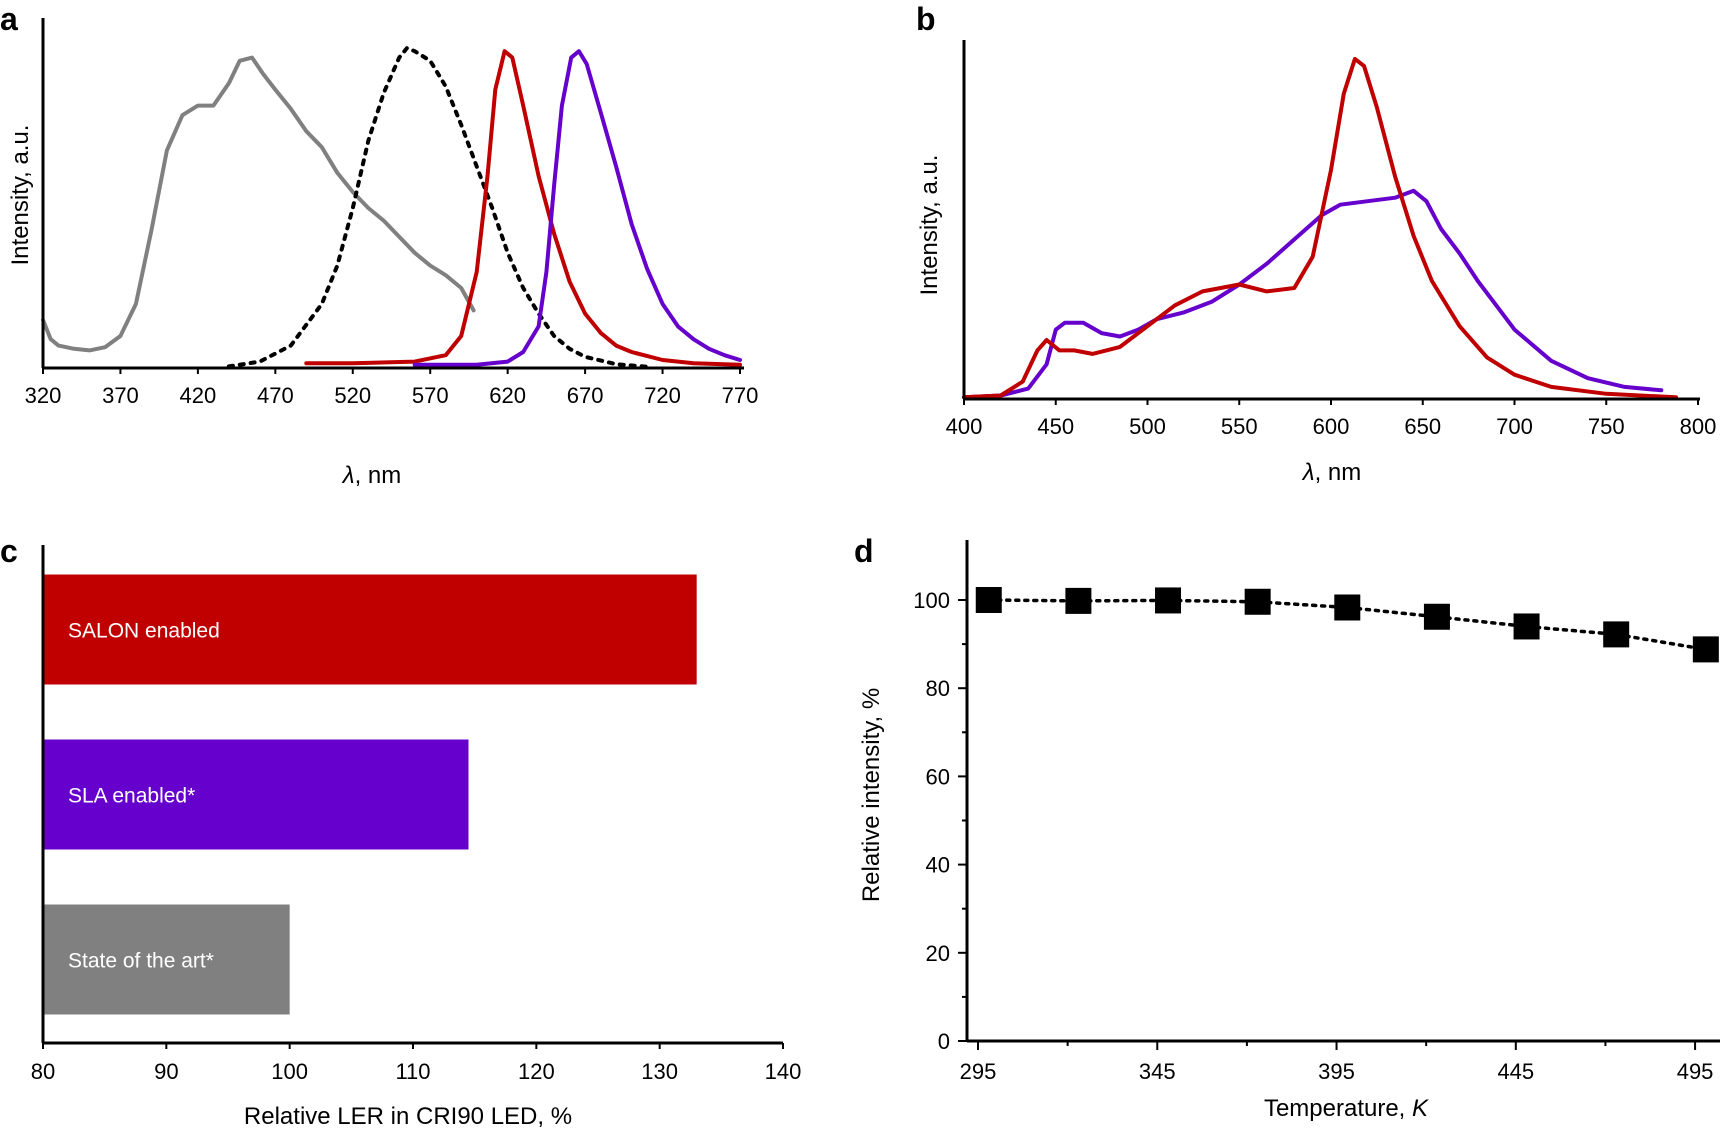 This screenshot has width=1725, height=1131. I want to click on panel-letter-c: c, so click(9, 551).